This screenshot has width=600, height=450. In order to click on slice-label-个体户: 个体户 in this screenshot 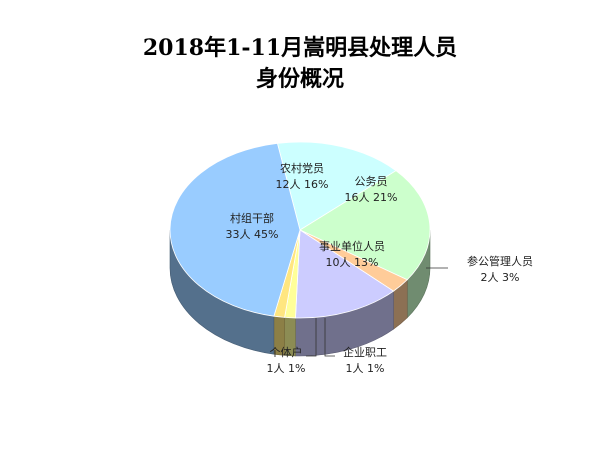, I will do `click(286, 352)`.